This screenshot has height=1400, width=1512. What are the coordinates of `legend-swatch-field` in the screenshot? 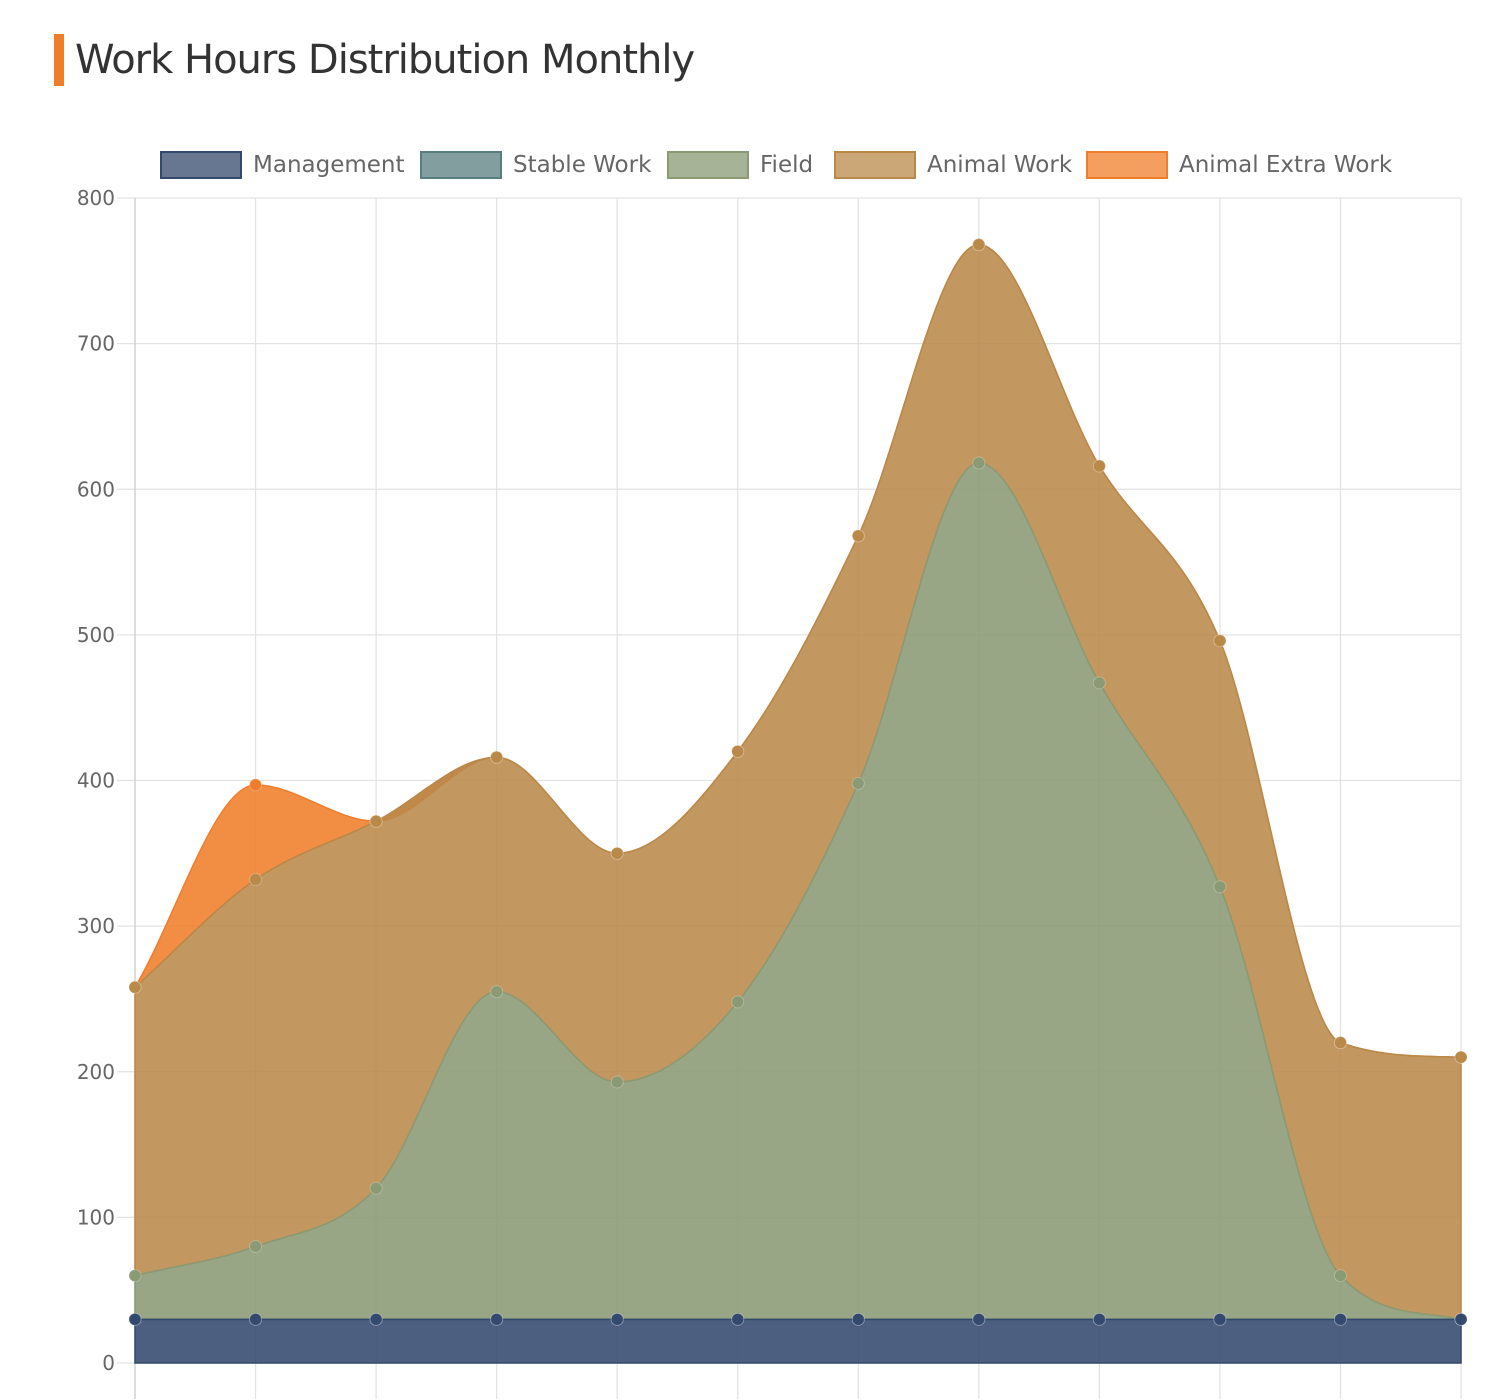 It's located at (708, 165).